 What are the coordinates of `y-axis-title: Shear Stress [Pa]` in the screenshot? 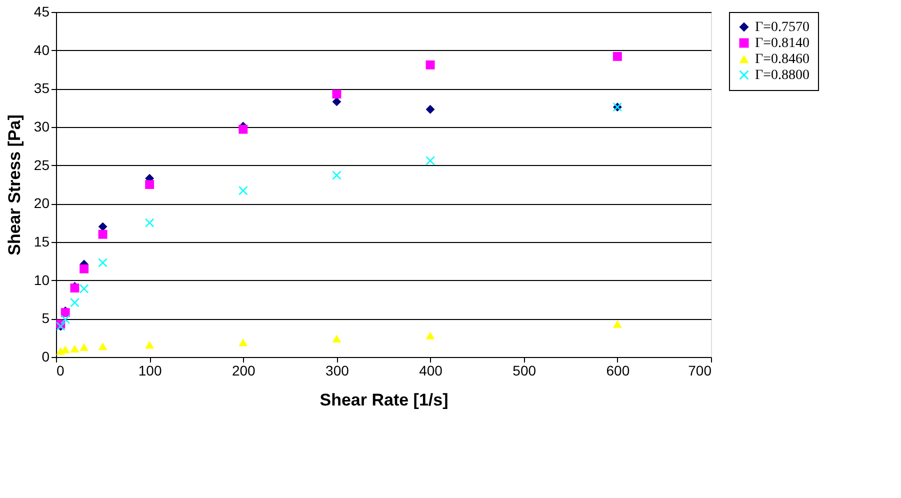 It's located at (14, 185).